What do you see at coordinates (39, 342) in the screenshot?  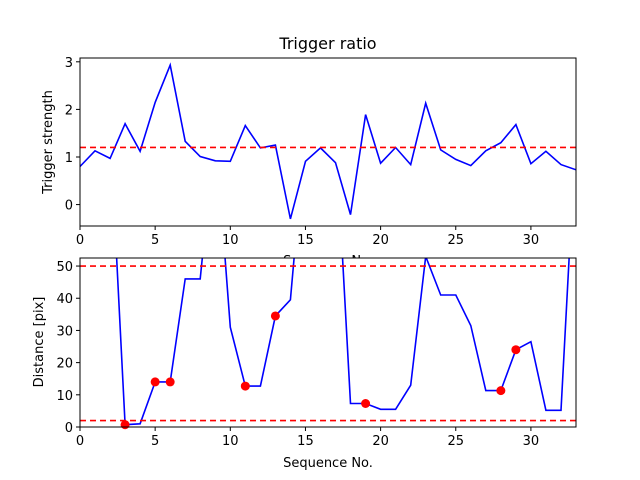 I see `y-axis-label: Distance [pix]` at bounding box center [39, 342].